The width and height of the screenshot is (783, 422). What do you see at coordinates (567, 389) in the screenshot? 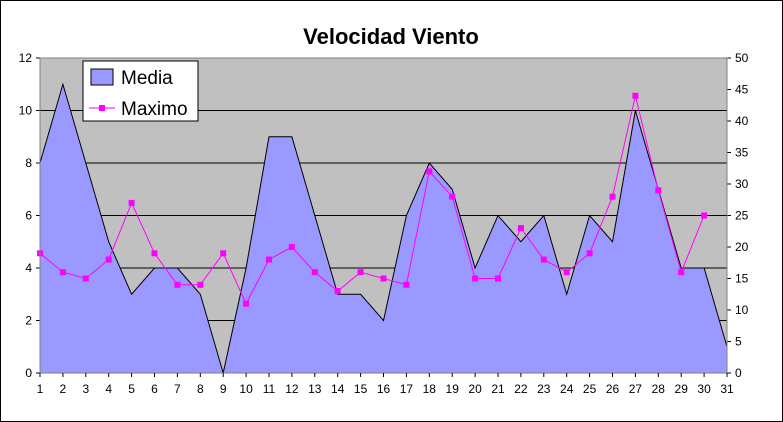
I see `x-tick-label: 24` at bounding box center [567, 389].